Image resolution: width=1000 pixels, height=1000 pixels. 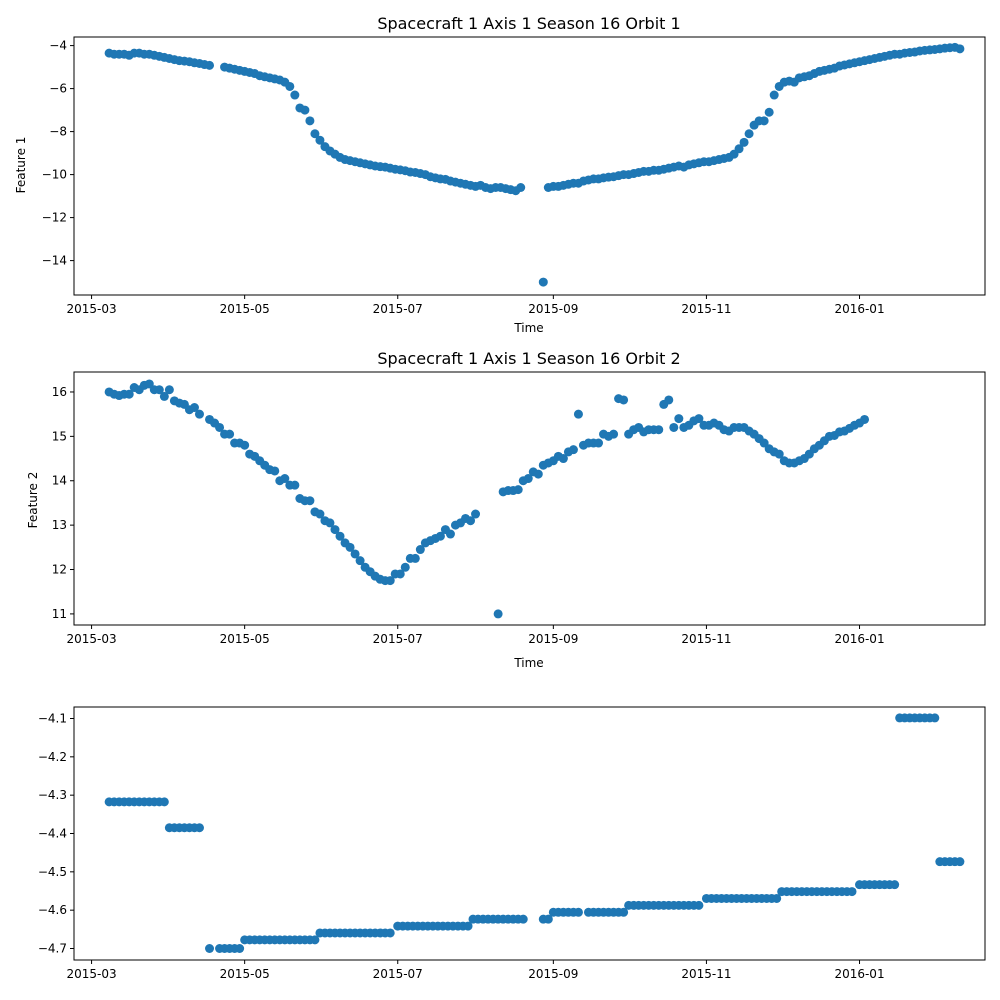 I want to click on panel-1-x-tick-label-3: 2015-09, so click(x=553, y=309).